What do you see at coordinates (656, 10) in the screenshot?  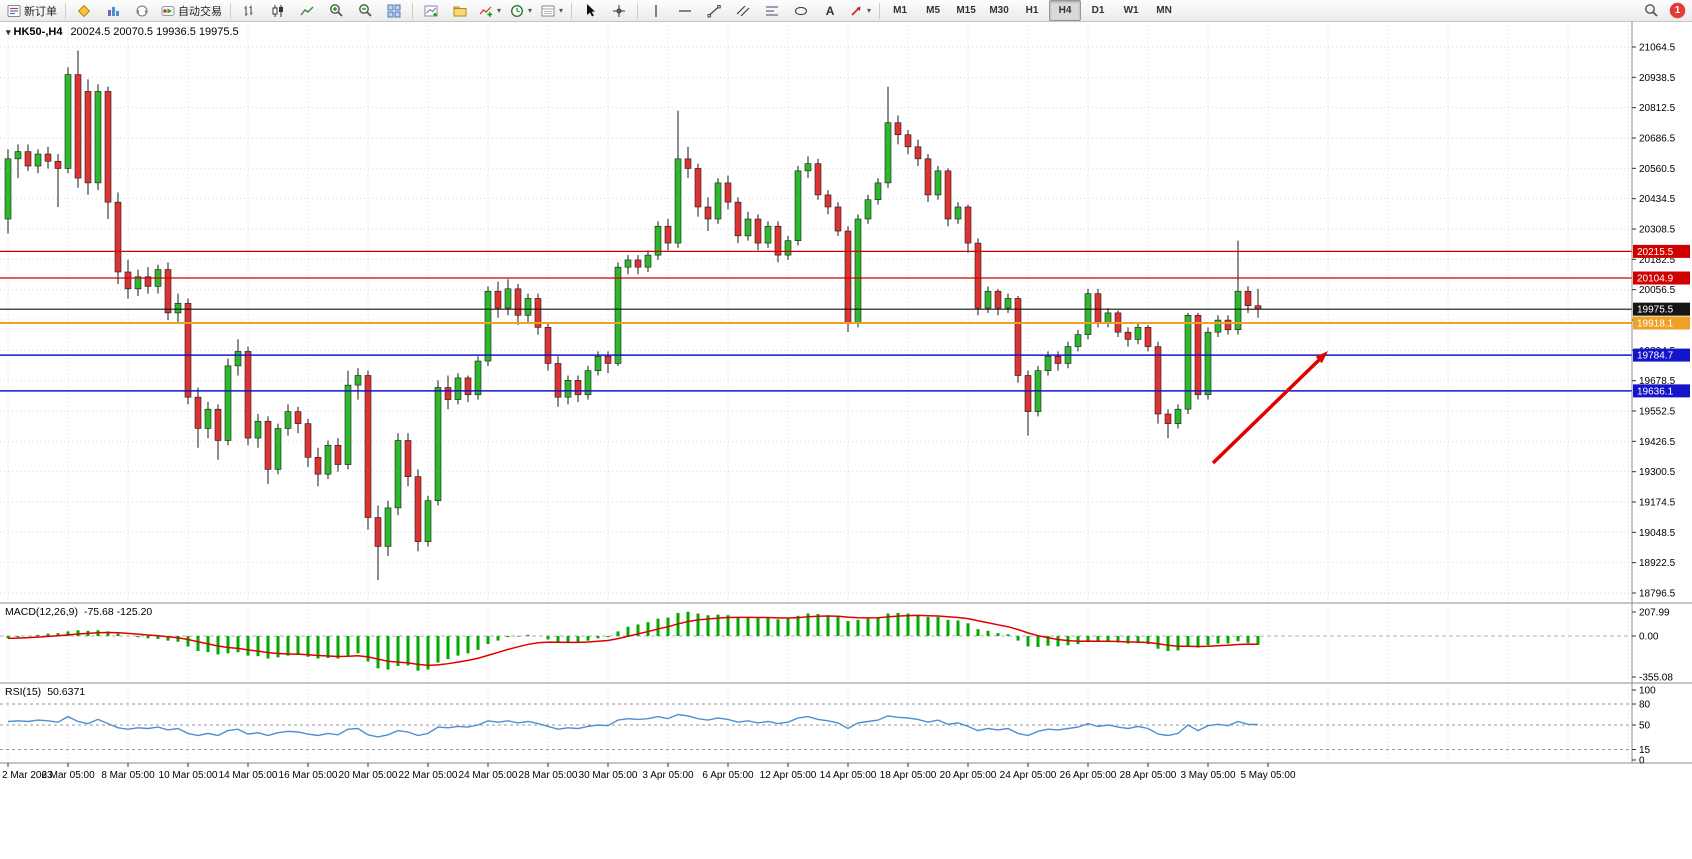 I see `vertical-line-tool-button` at bounding box center [656, 10].